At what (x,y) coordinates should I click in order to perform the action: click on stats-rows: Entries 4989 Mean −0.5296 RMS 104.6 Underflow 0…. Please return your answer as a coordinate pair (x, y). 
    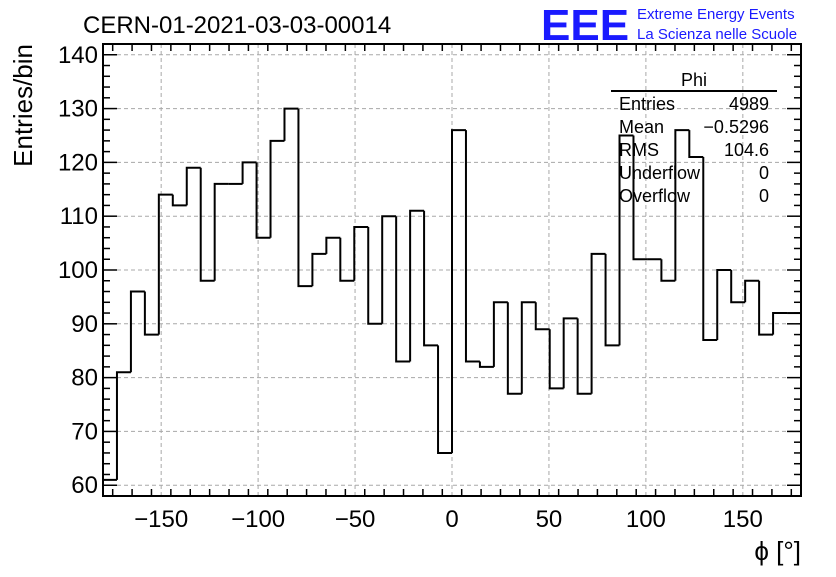
    Looking at the image, I should click on (694, 150).